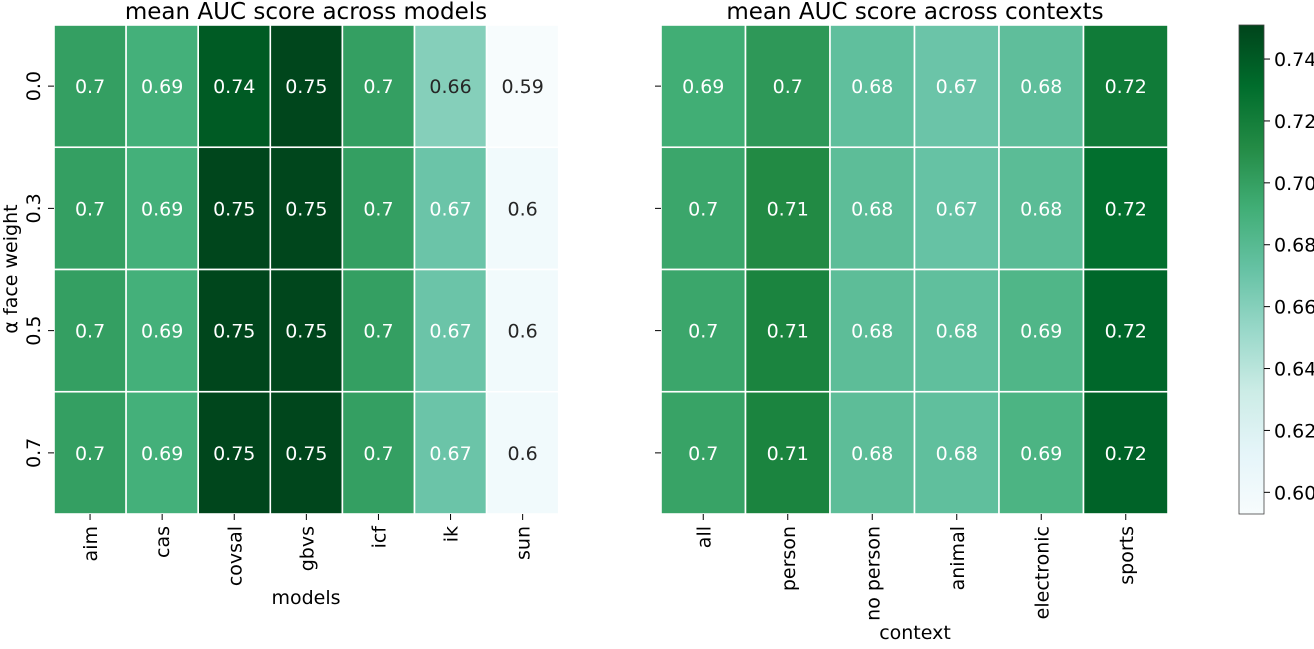  What do you see at coordinates (1294, 122) in the screenshot?
I see `colorbar-tick-label: 0.72` at bounding box center [1294, 122].